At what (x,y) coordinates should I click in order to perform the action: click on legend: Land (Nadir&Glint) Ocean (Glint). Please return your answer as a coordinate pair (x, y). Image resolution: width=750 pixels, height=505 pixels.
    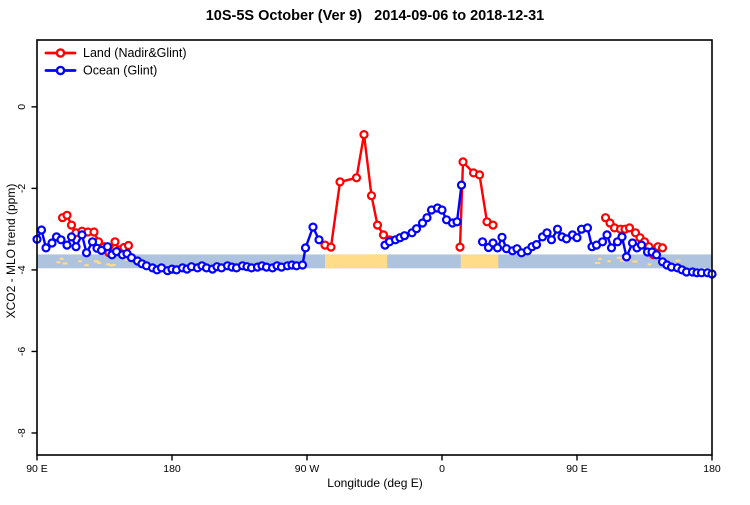
    Looking at the image, I should click on (115, 62).